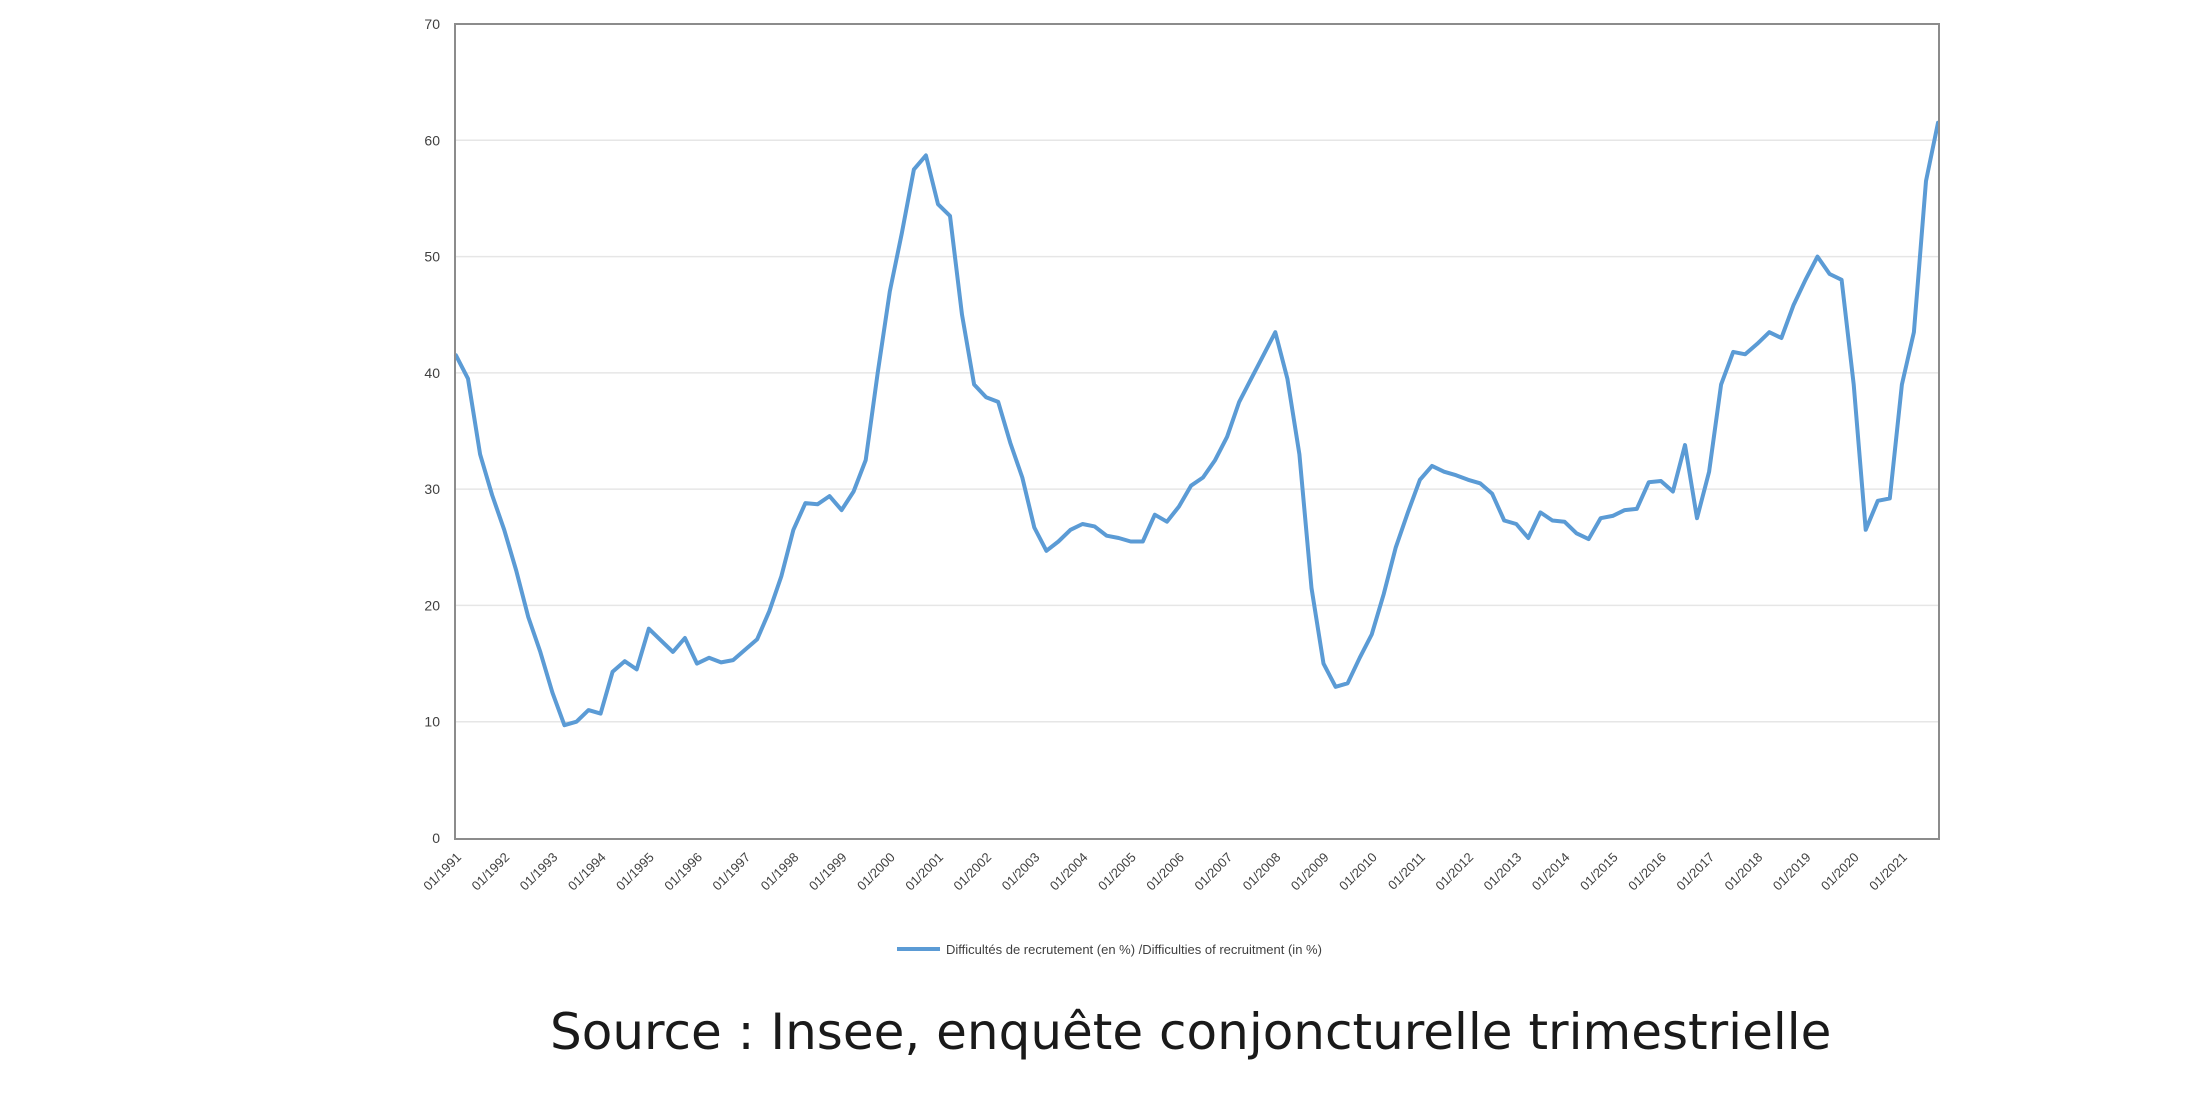  What do you see at coordinates (436, 838) in the screenshot?
I see `y-tick-label: 0` at bounding box center [436, 838].